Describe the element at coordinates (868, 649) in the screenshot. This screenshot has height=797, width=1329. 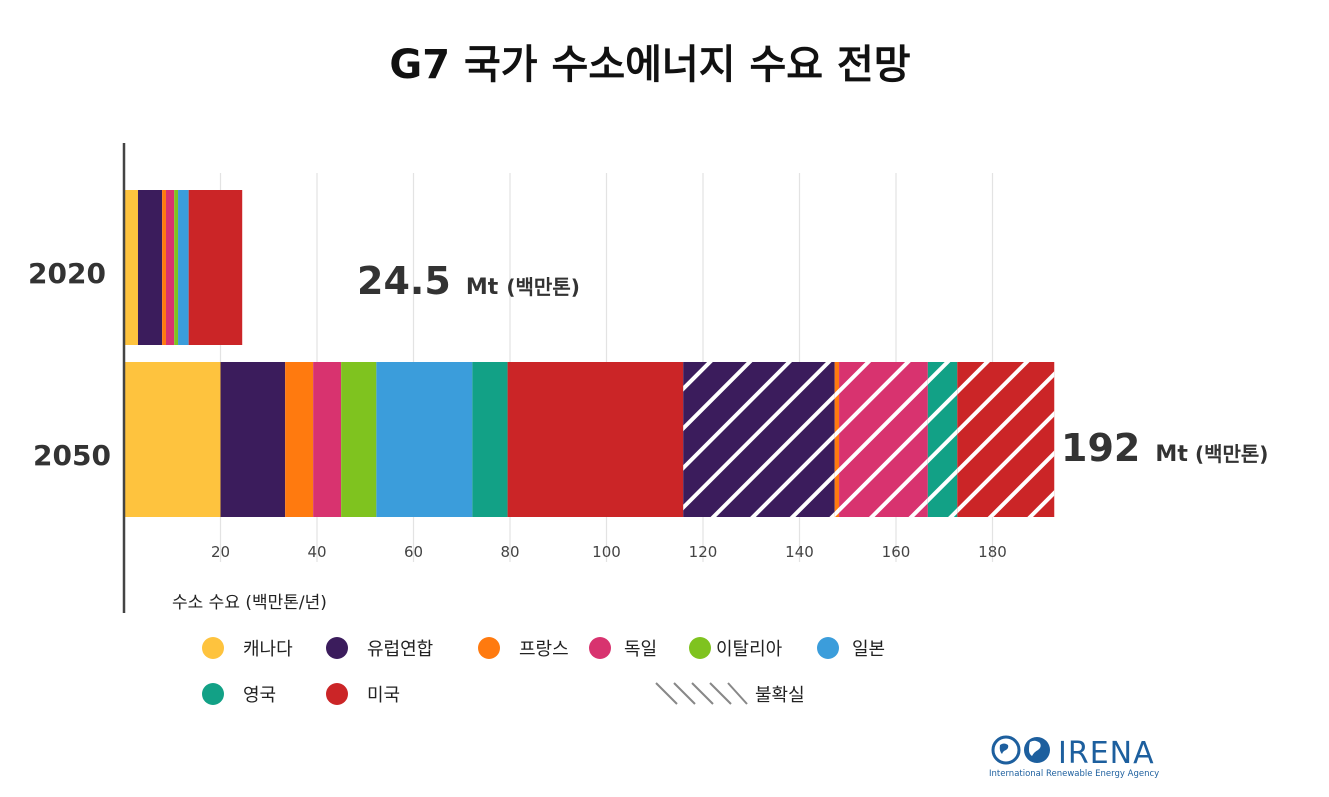
I see `legend-label-5: 일본` at that location.